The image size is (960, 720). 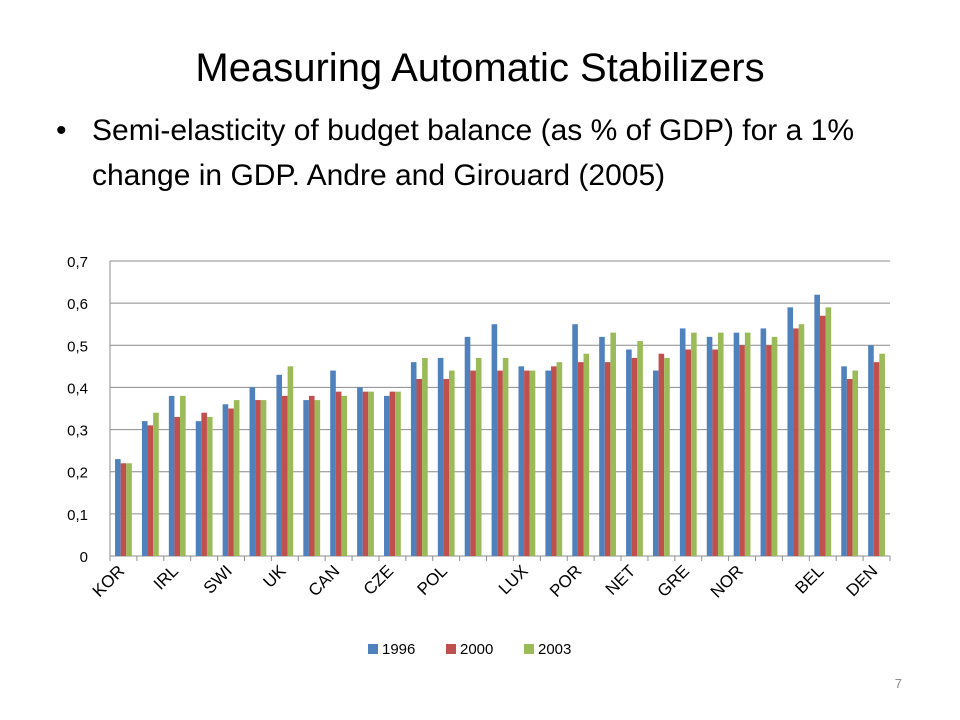 What do you see at coordinates (554, 649) in the screenshot?
I see `legend-label-2003: 2003` at bounding box center [554, 649].